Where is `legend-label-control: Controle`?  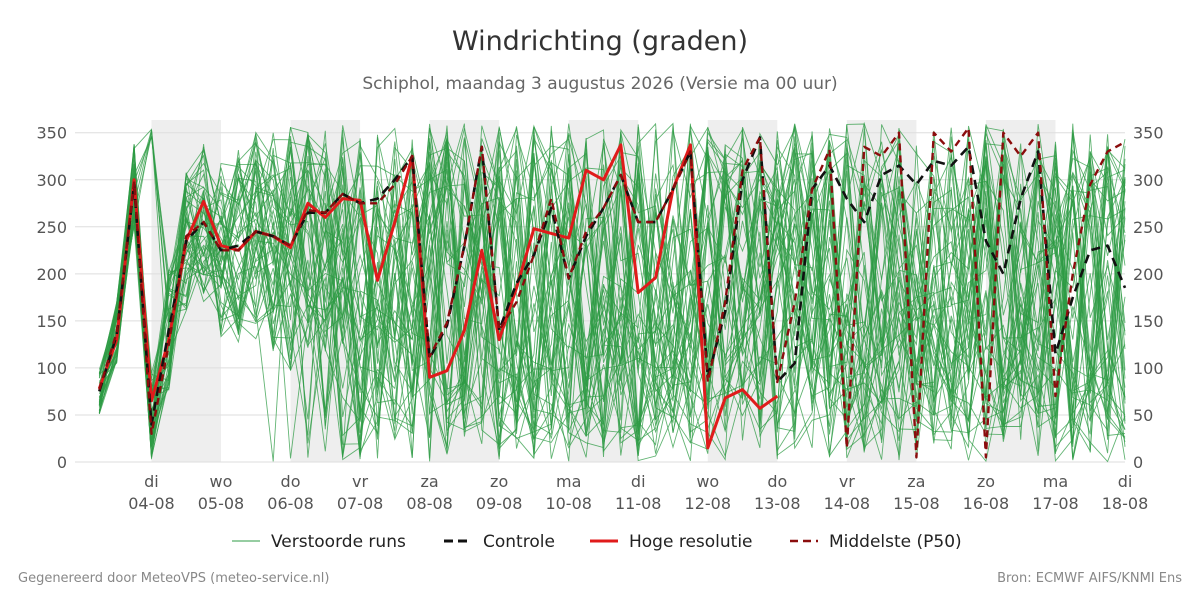
legend-label-control: Controle is located at coordinates (519, 542).